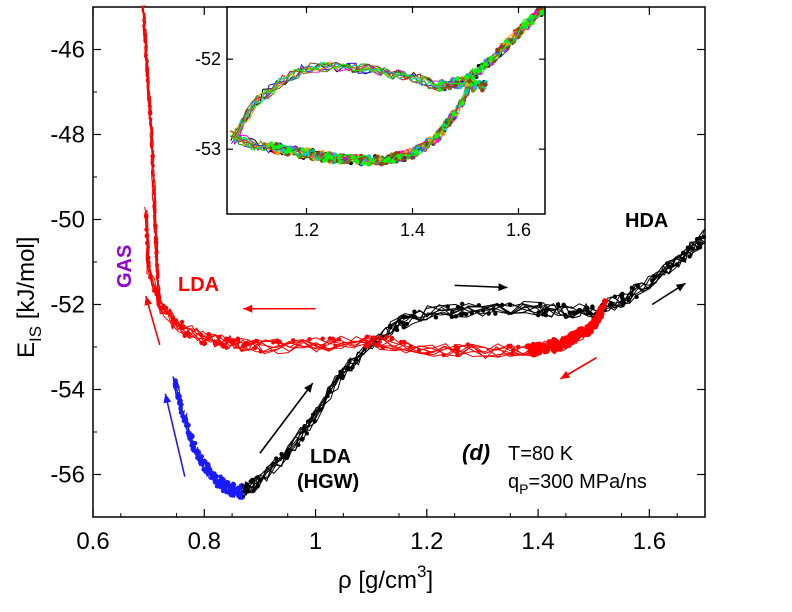 This screenshot has height=612, width=792. Describe the element at coordinates (476, 452) in the screenshot. I see `panel-label: (d)` at that location.